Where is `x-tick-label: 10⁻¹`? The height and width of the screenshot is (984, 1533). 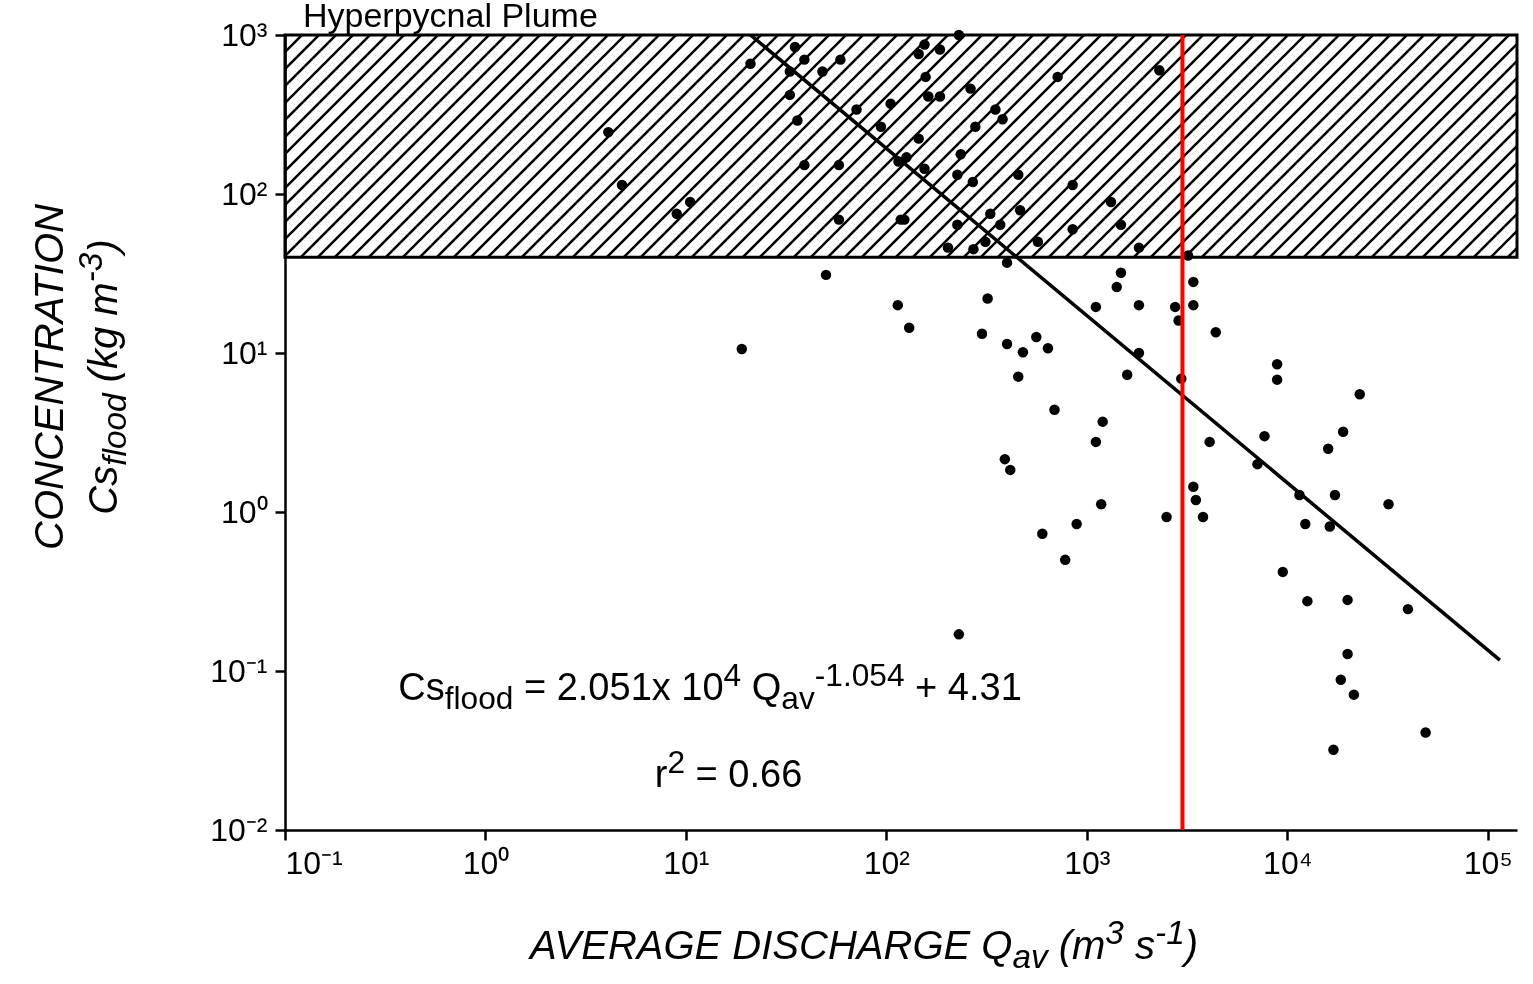 x-tick-label: 10⁻¹ is located at coordinates (314, 862).